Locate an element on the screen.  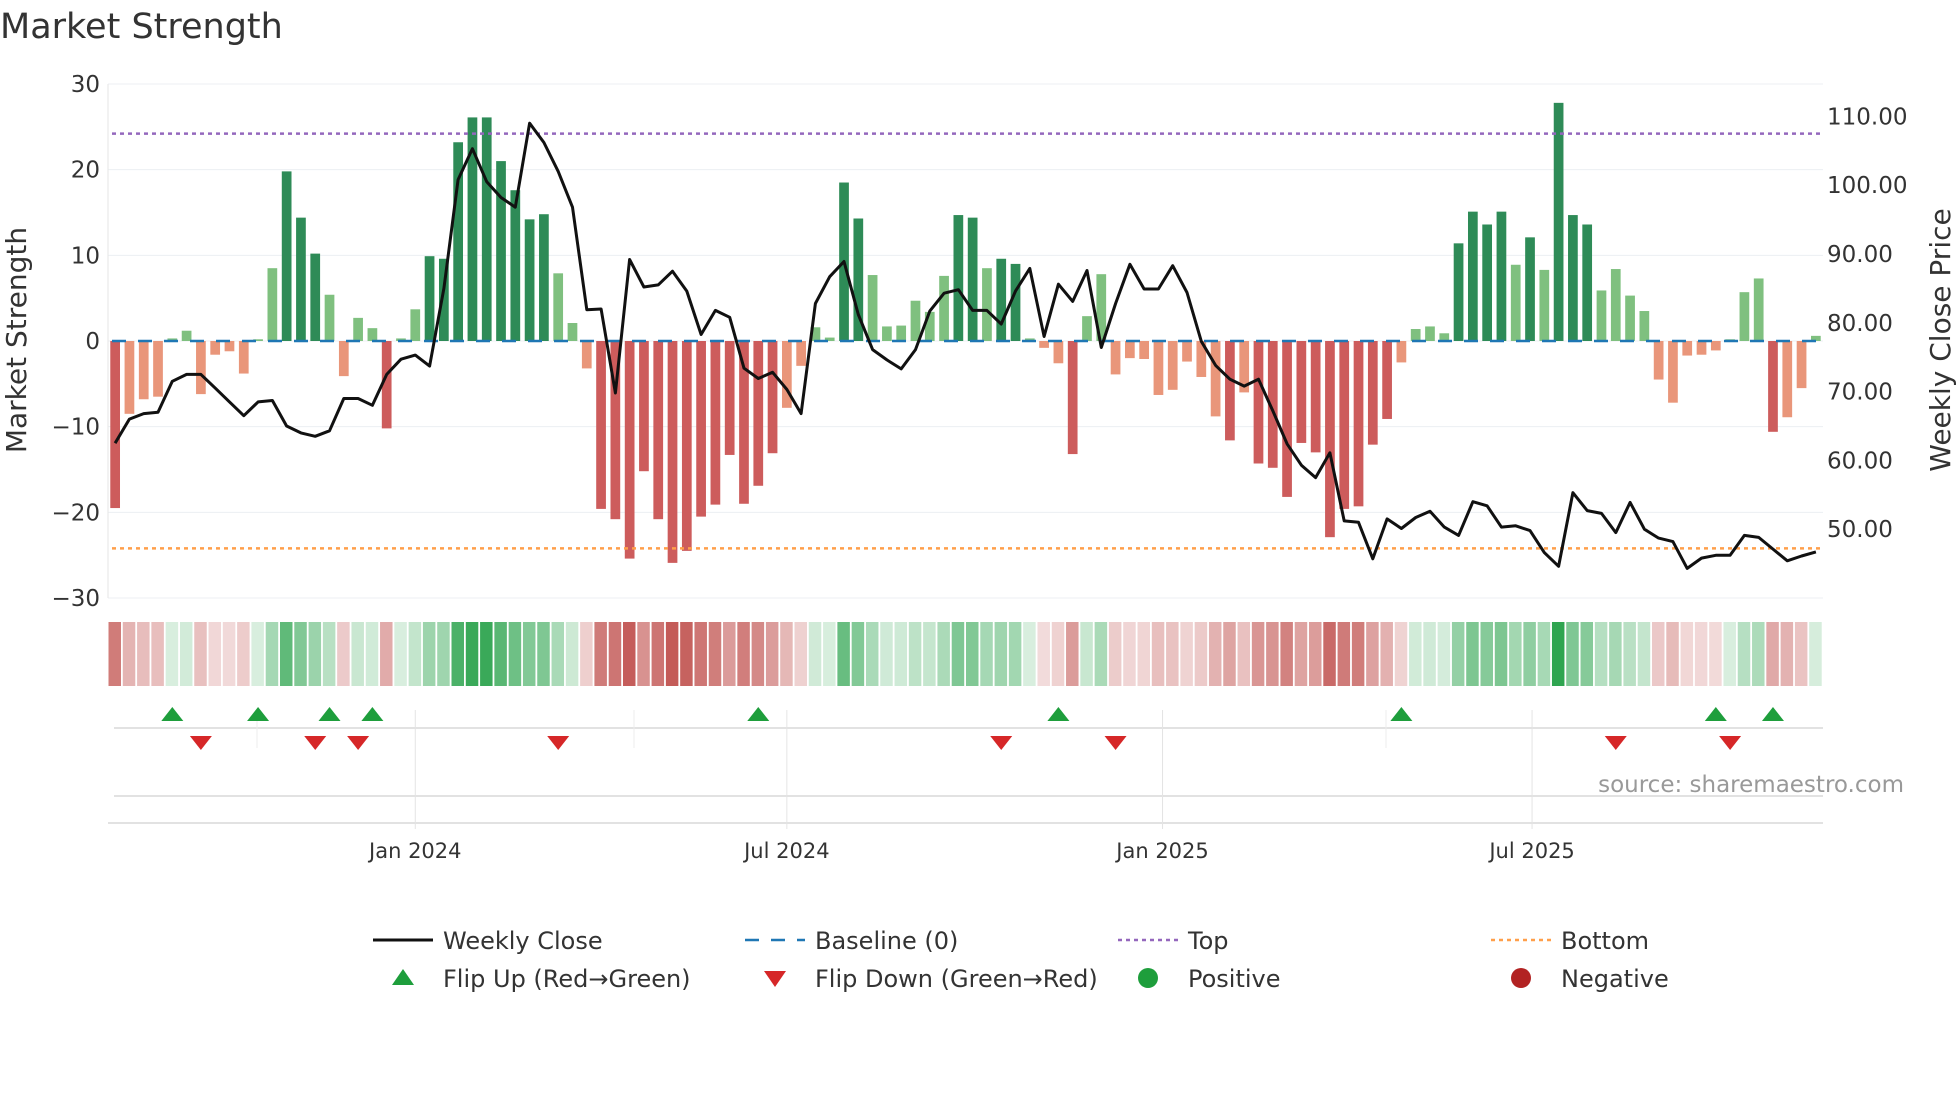
legend-label: Flip Down (Green→Red) is located at coordinates (956, 979).